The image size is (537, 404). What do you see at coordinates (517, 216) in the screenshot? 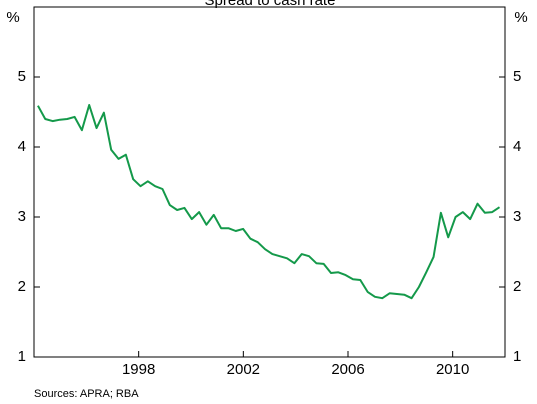
I see `y2-tick-label: 3` at bounding box center [517, 216].